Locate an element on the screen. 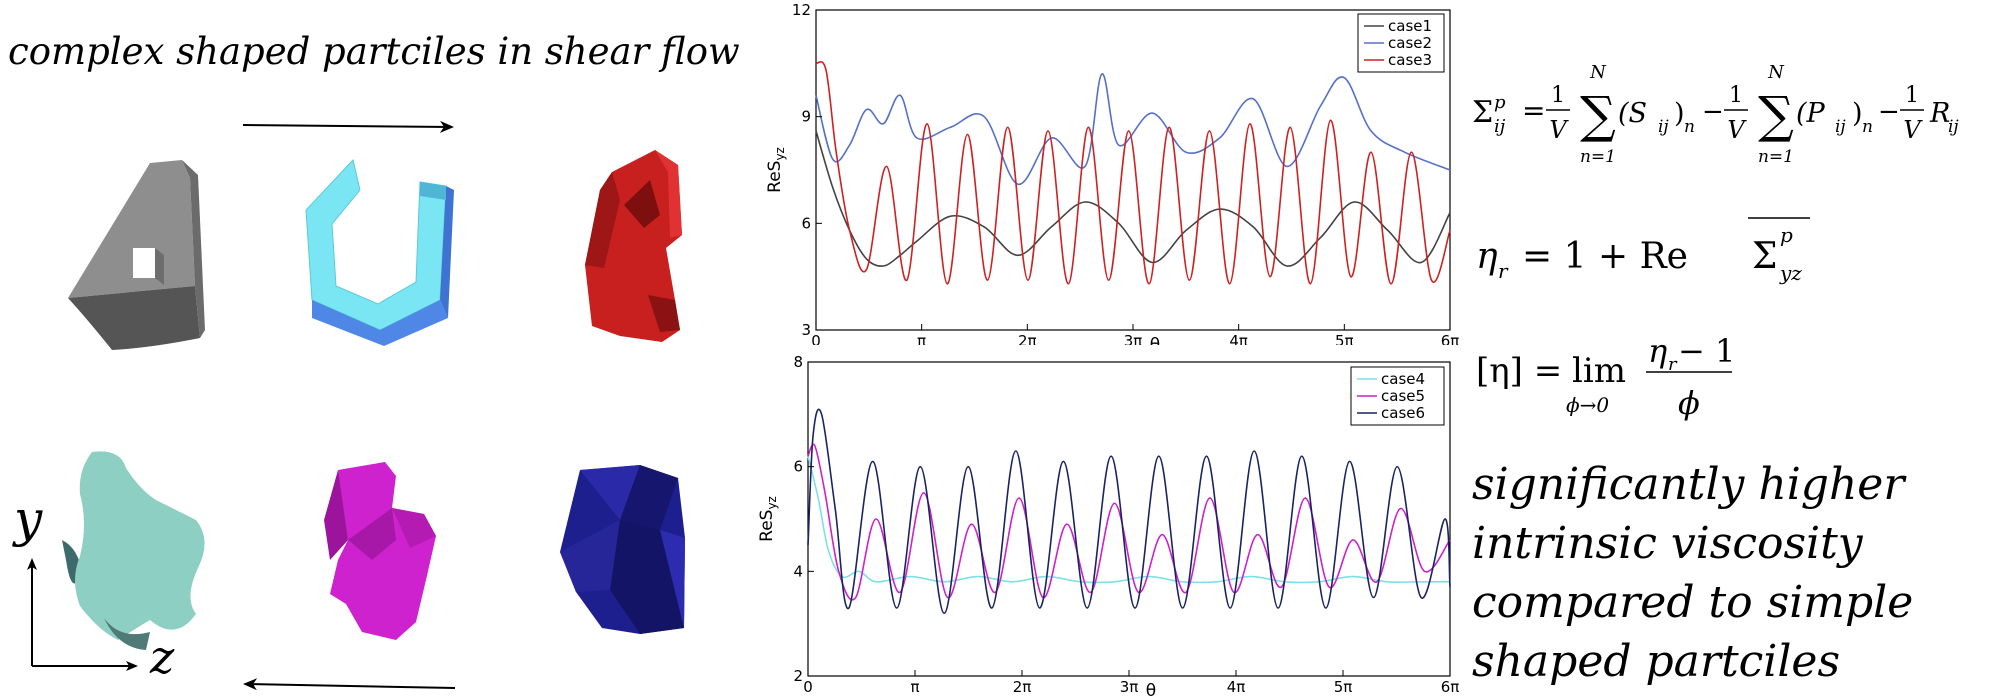  svg-text: yz is located at coordinates (1790, 273).